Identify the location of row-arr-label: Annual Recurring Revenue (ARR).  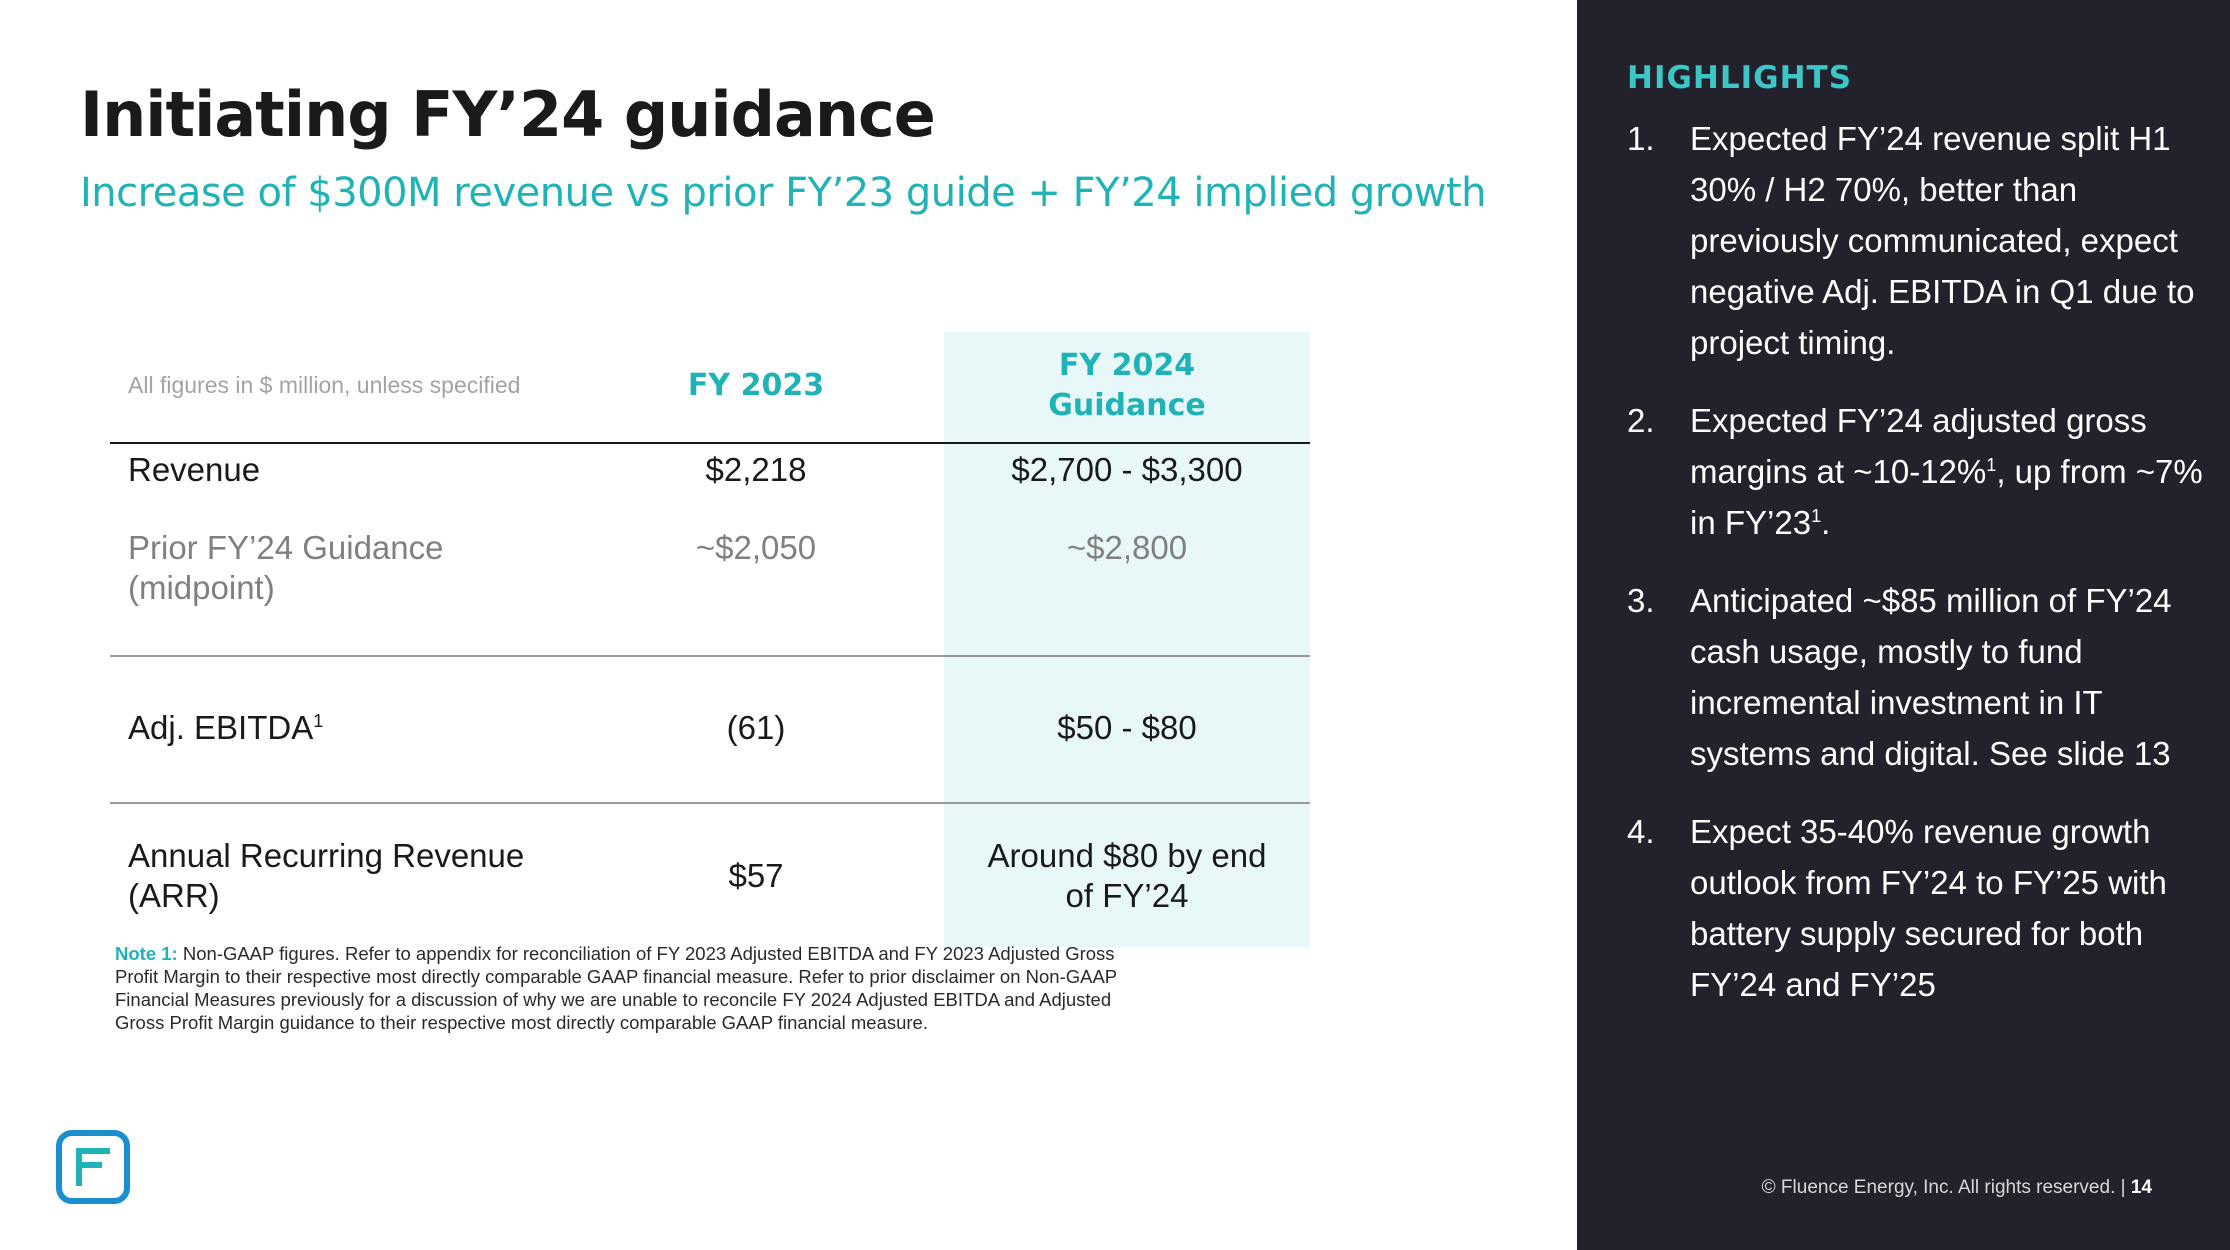
(326, 876).